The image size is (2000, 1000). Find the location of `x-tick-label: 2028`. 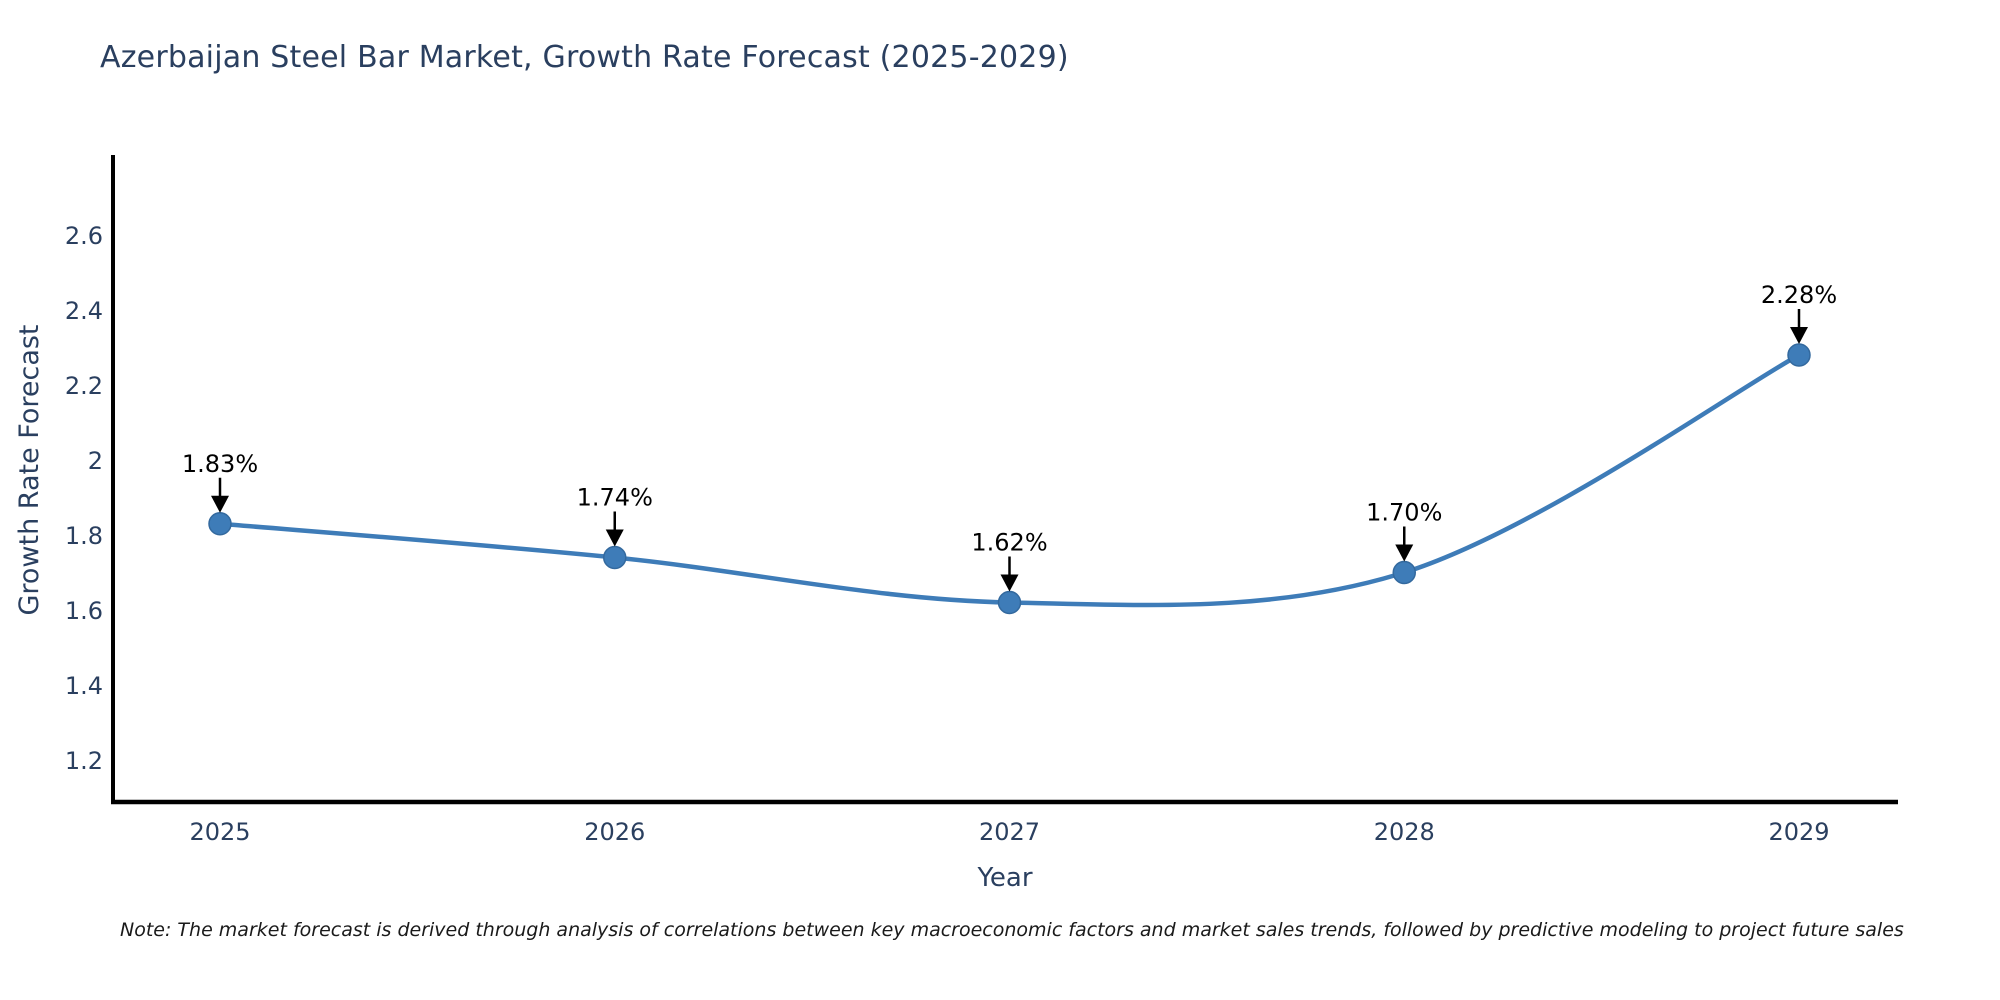

x-tick-label: 2028 is located at coordinates (1404, 832).